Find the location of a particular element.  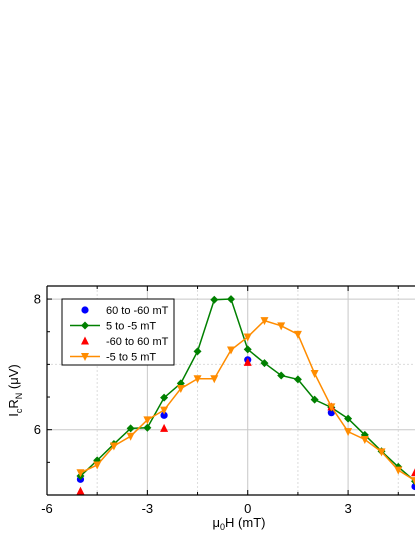

legend-label: -5 to 5 mT is located at coordinates (131, 358).